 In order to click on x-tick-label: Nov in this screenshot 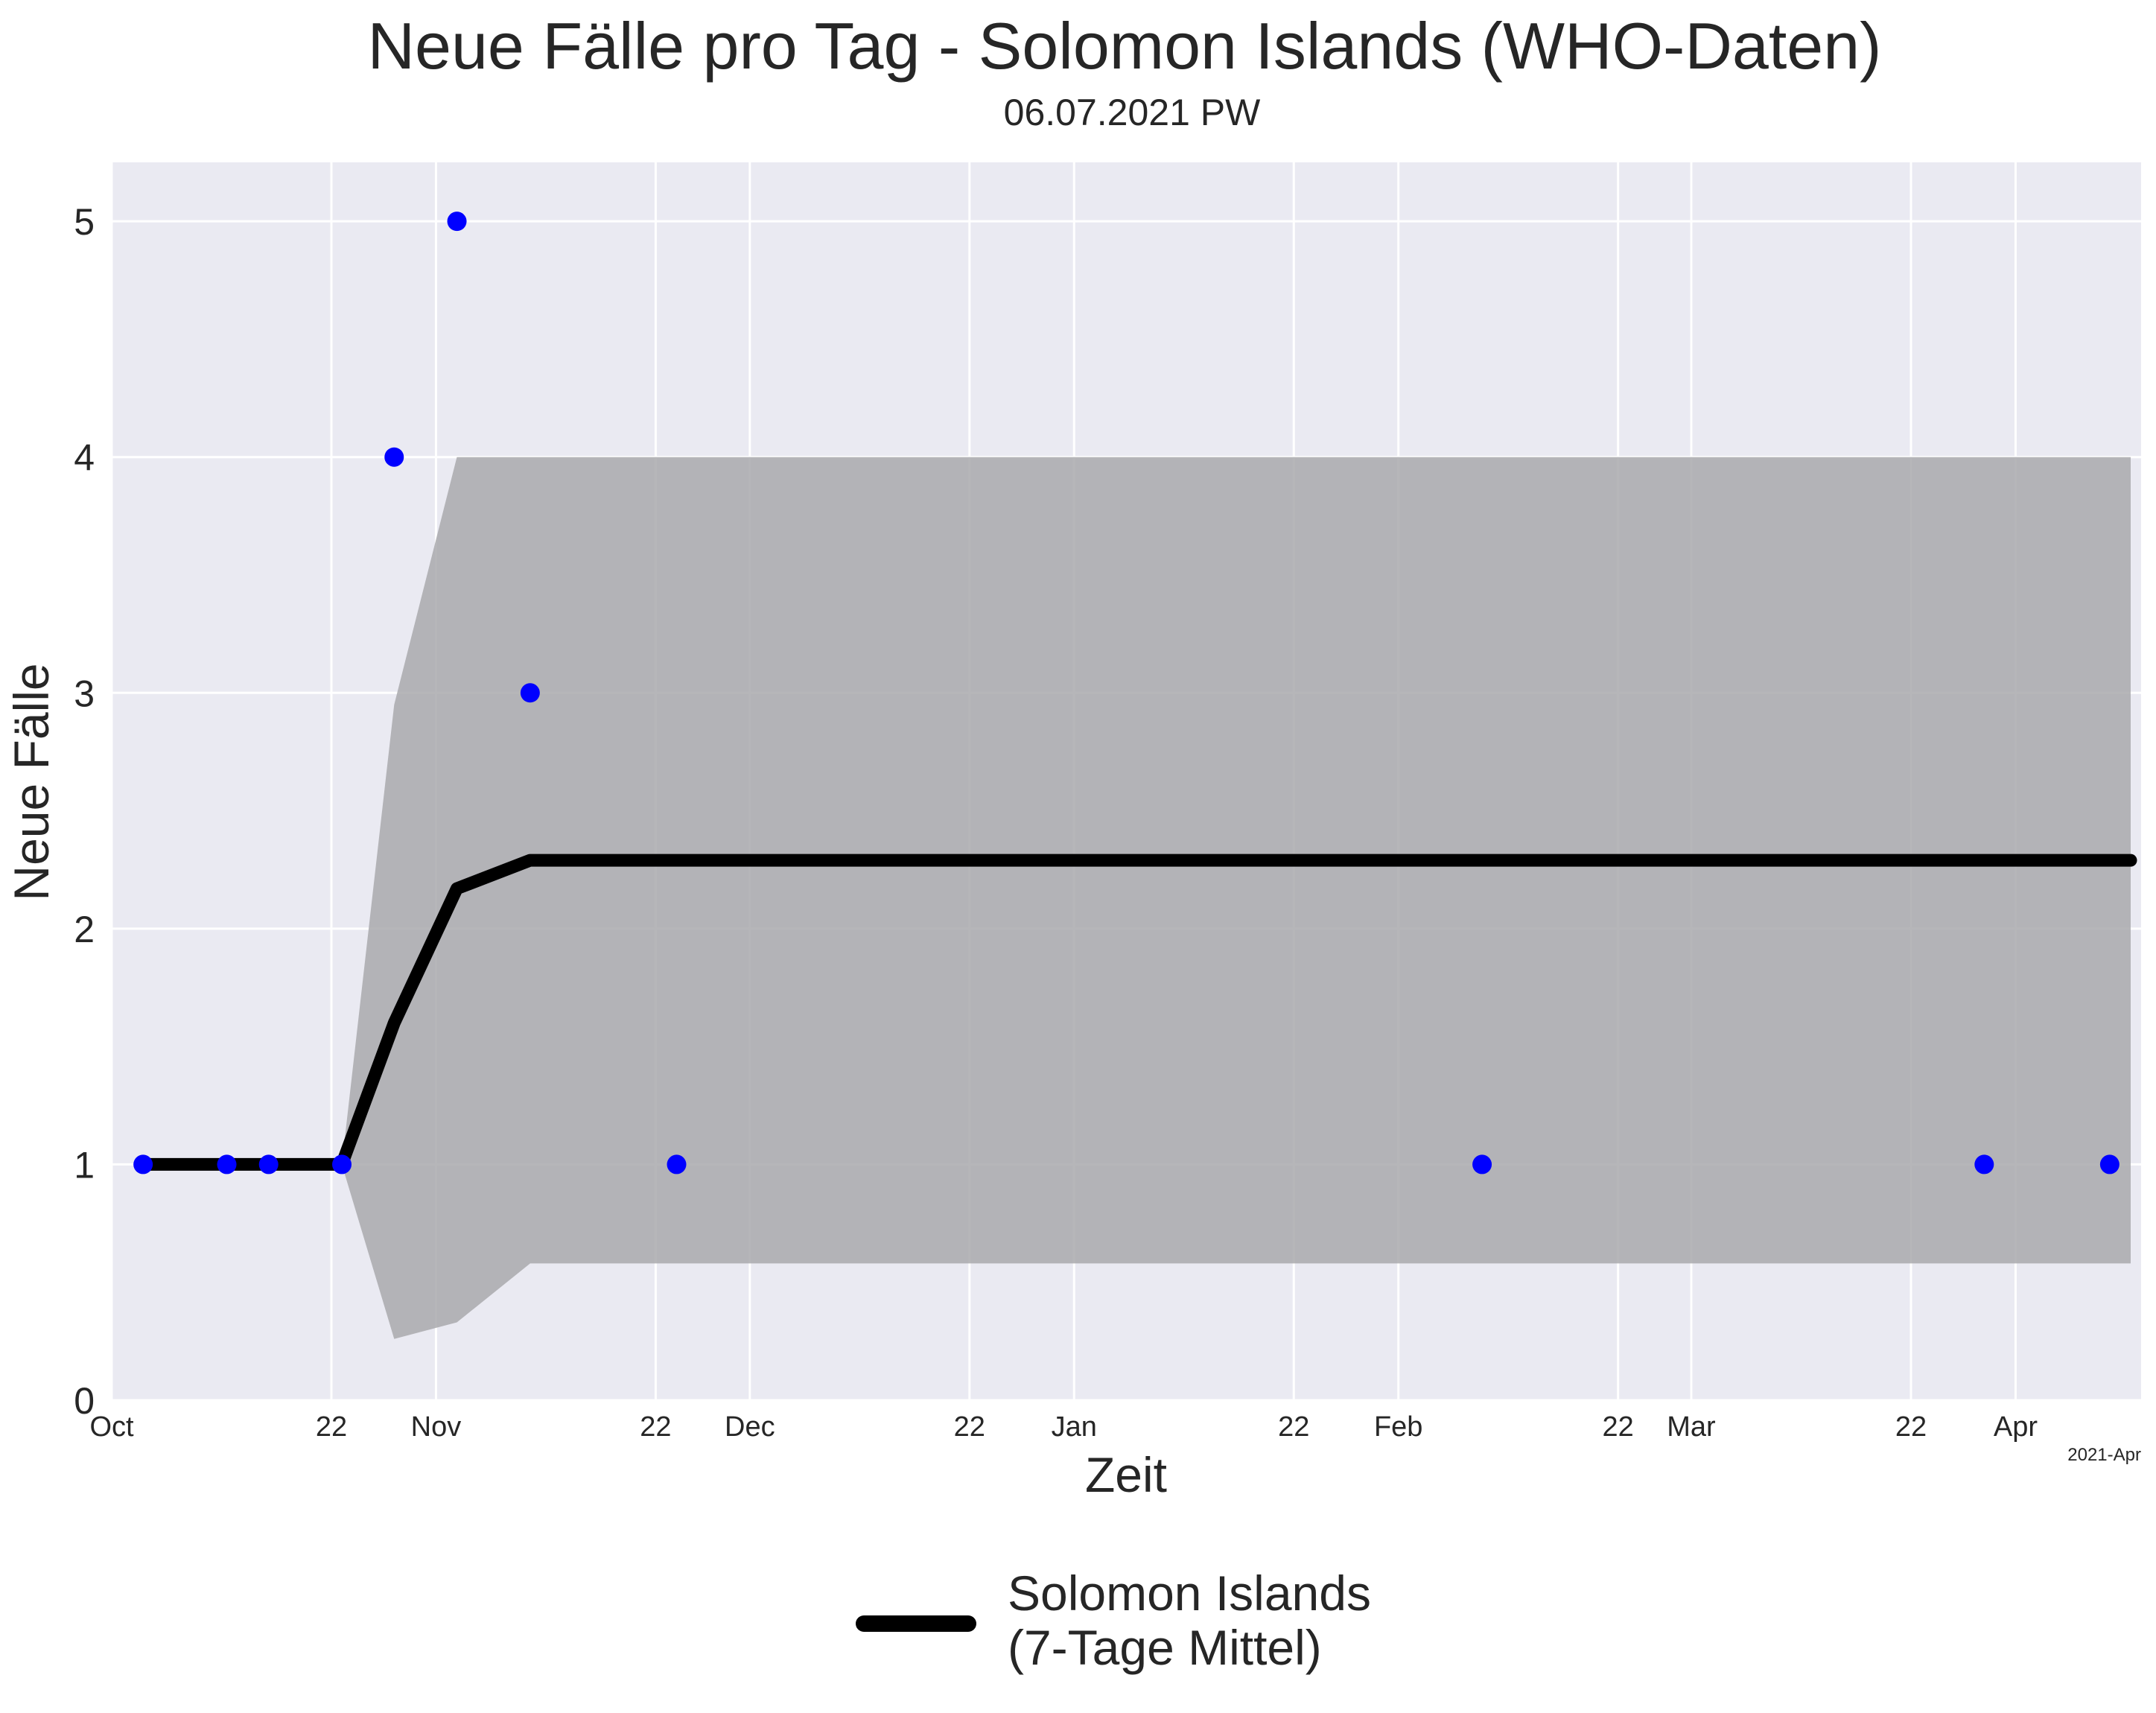, I will do `click(437, 1427)`.